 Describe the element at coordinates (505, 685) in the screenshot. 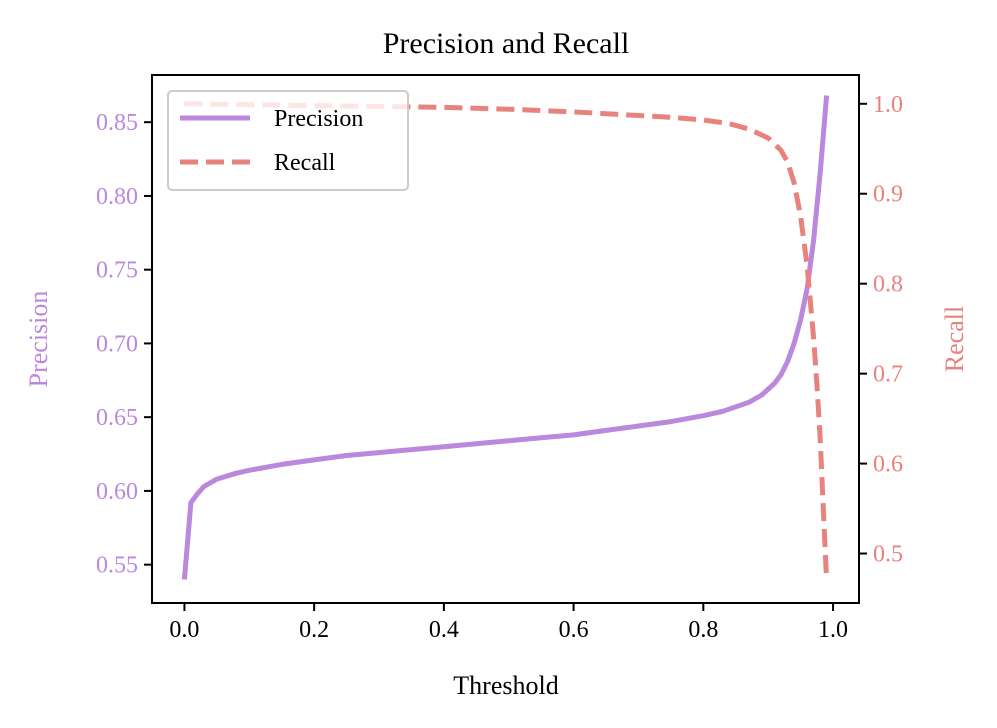

I see `x-axis-label: Threshold` at that location.